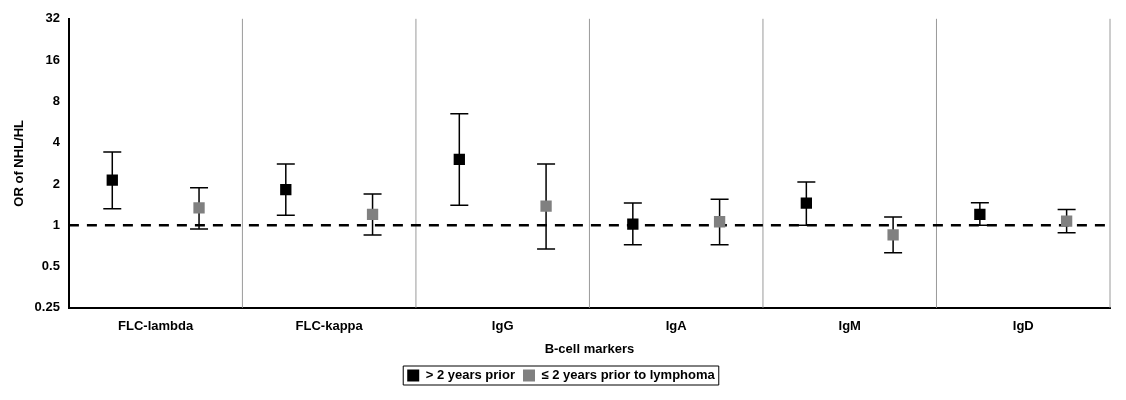 This screenshot has width=1126, height=400. What do you see at coordinates (56, 100) in the screenshot?
I see `y-tick-label: 8` at bounding box center [56, 100].